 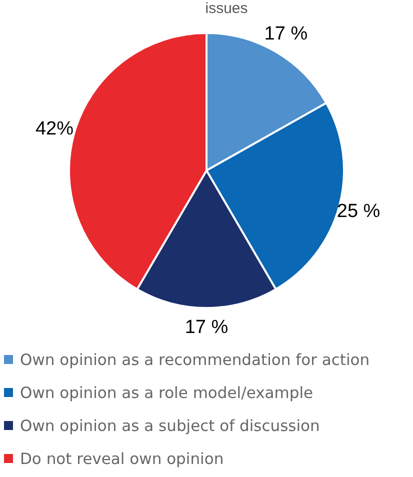 What do you see at coordinates (170, 425) in the screenshot?
I see `legend-label: Own opinion as a subject of discussion` at bounding box center [170, 425].